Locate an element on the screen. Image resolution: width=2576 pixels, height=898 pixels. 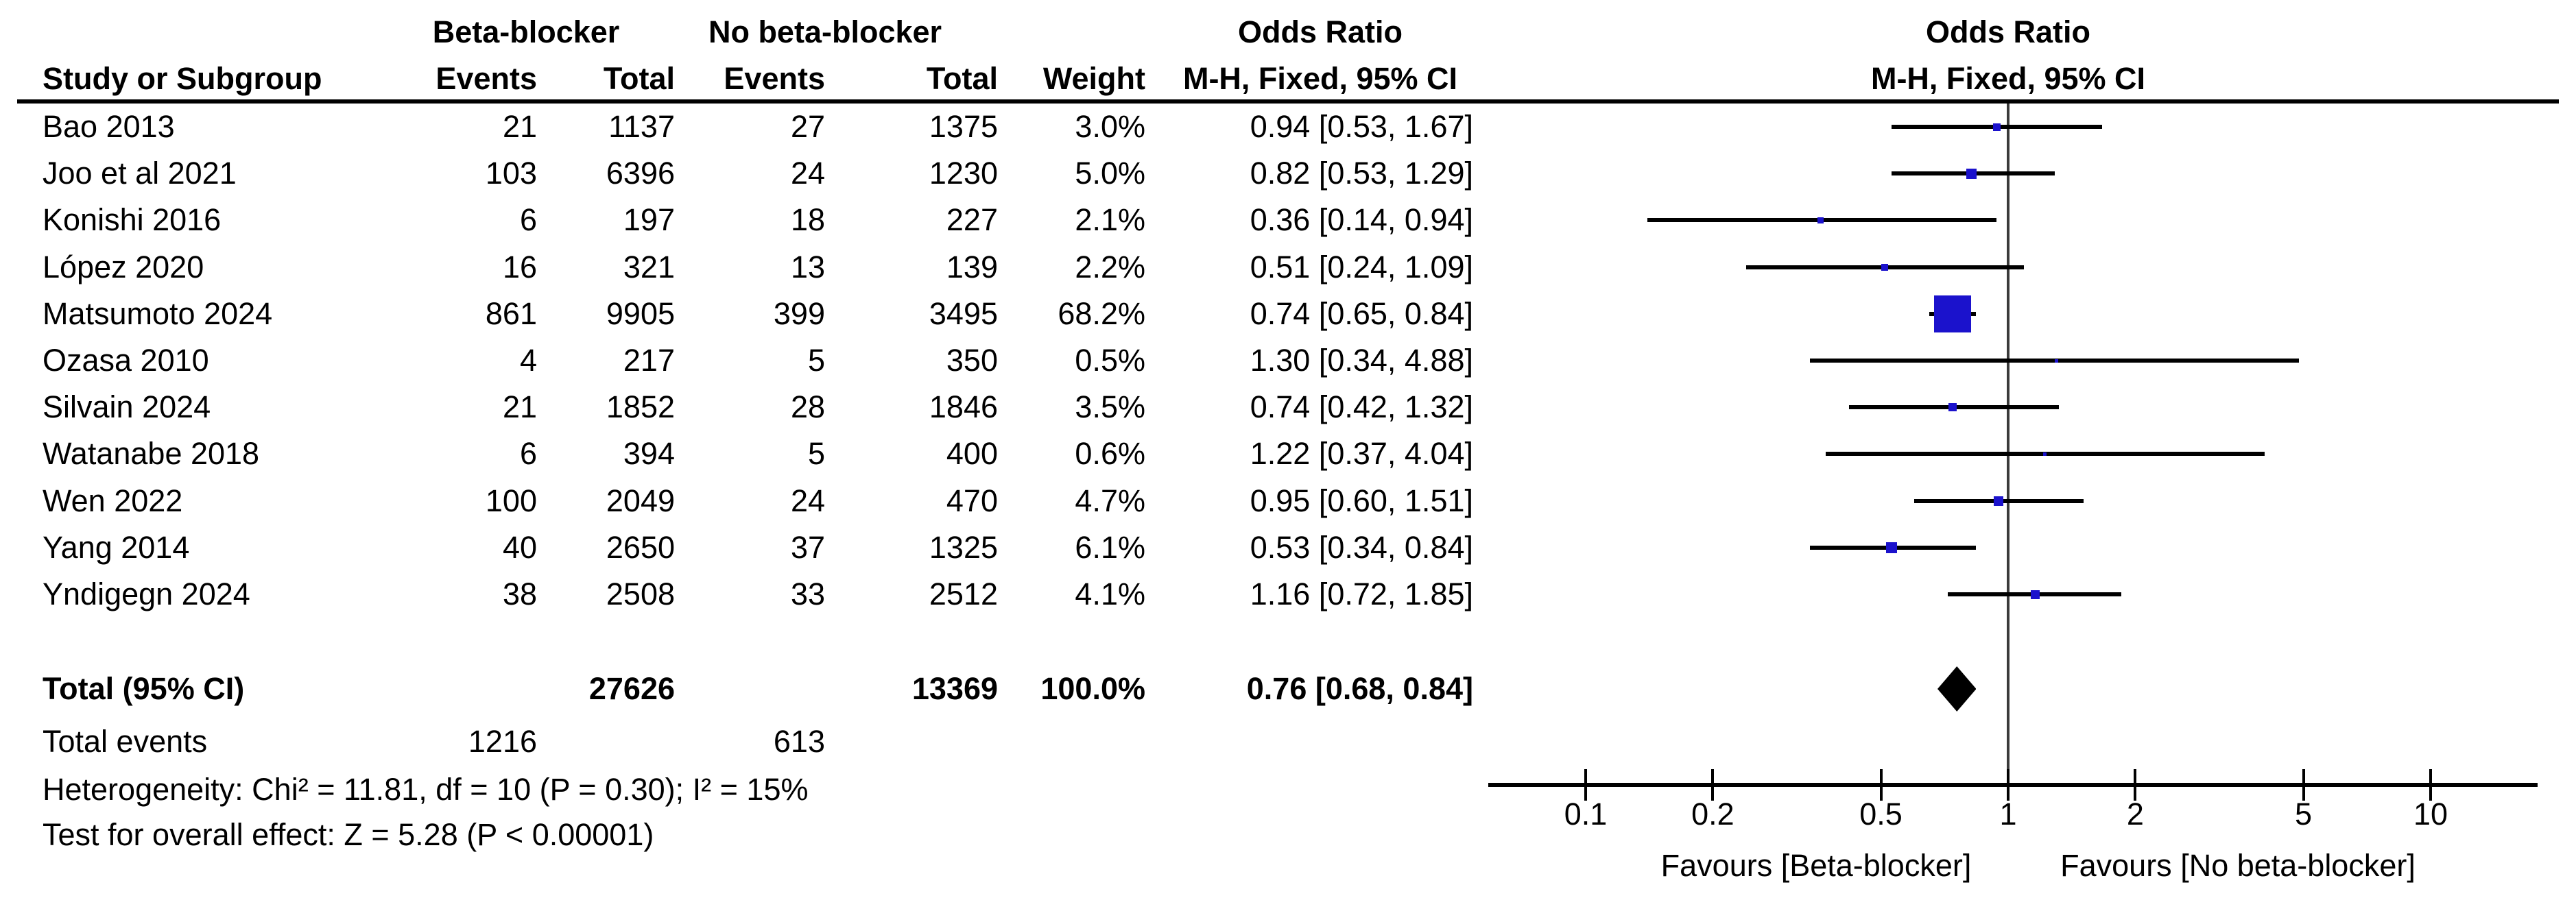
total1-cell: 6396 is located at coordinates (640, 173).